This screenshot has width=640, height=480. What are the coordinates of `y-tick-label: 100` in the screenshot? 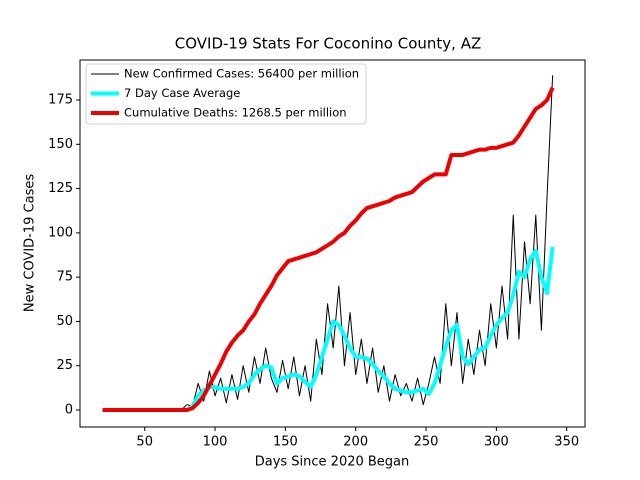 It's located at (60, 232).